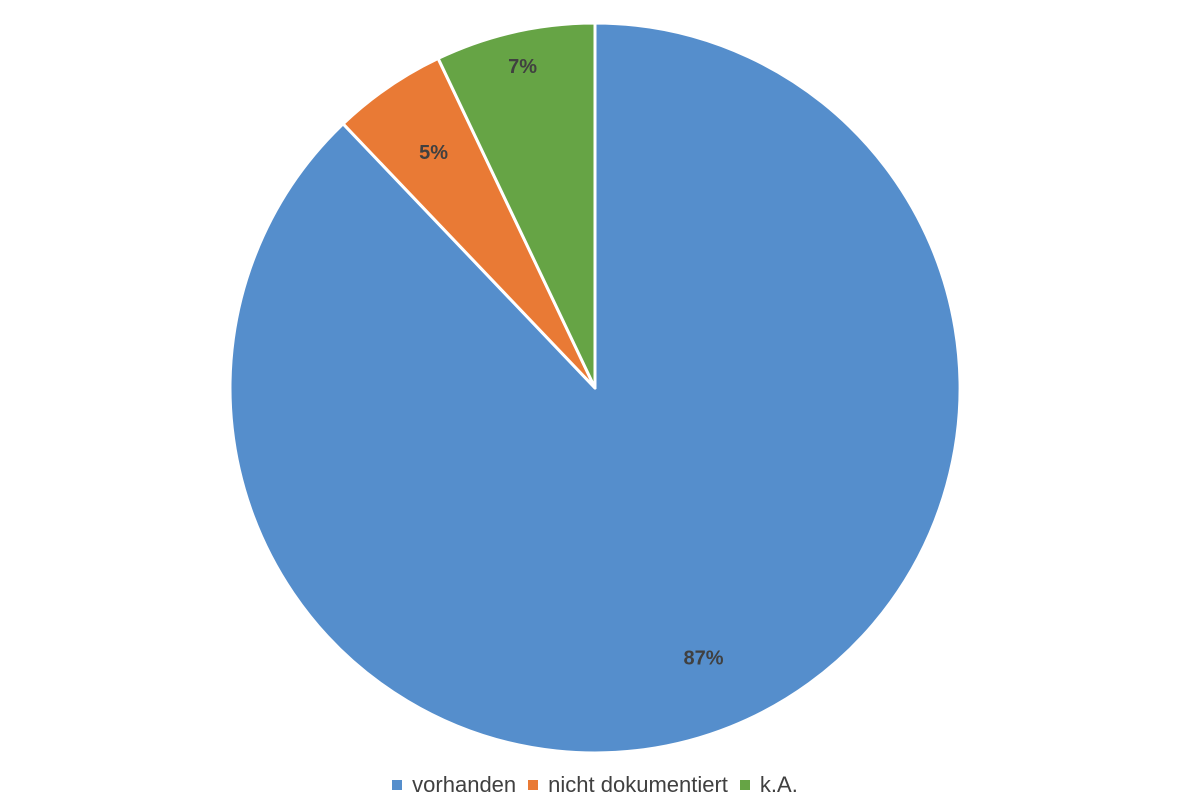 The height and width of the screenshot is (810, 1190). Describe the element at coordinates (516, 205) in the screenshot. I see `pie-slice-ka` at that location.